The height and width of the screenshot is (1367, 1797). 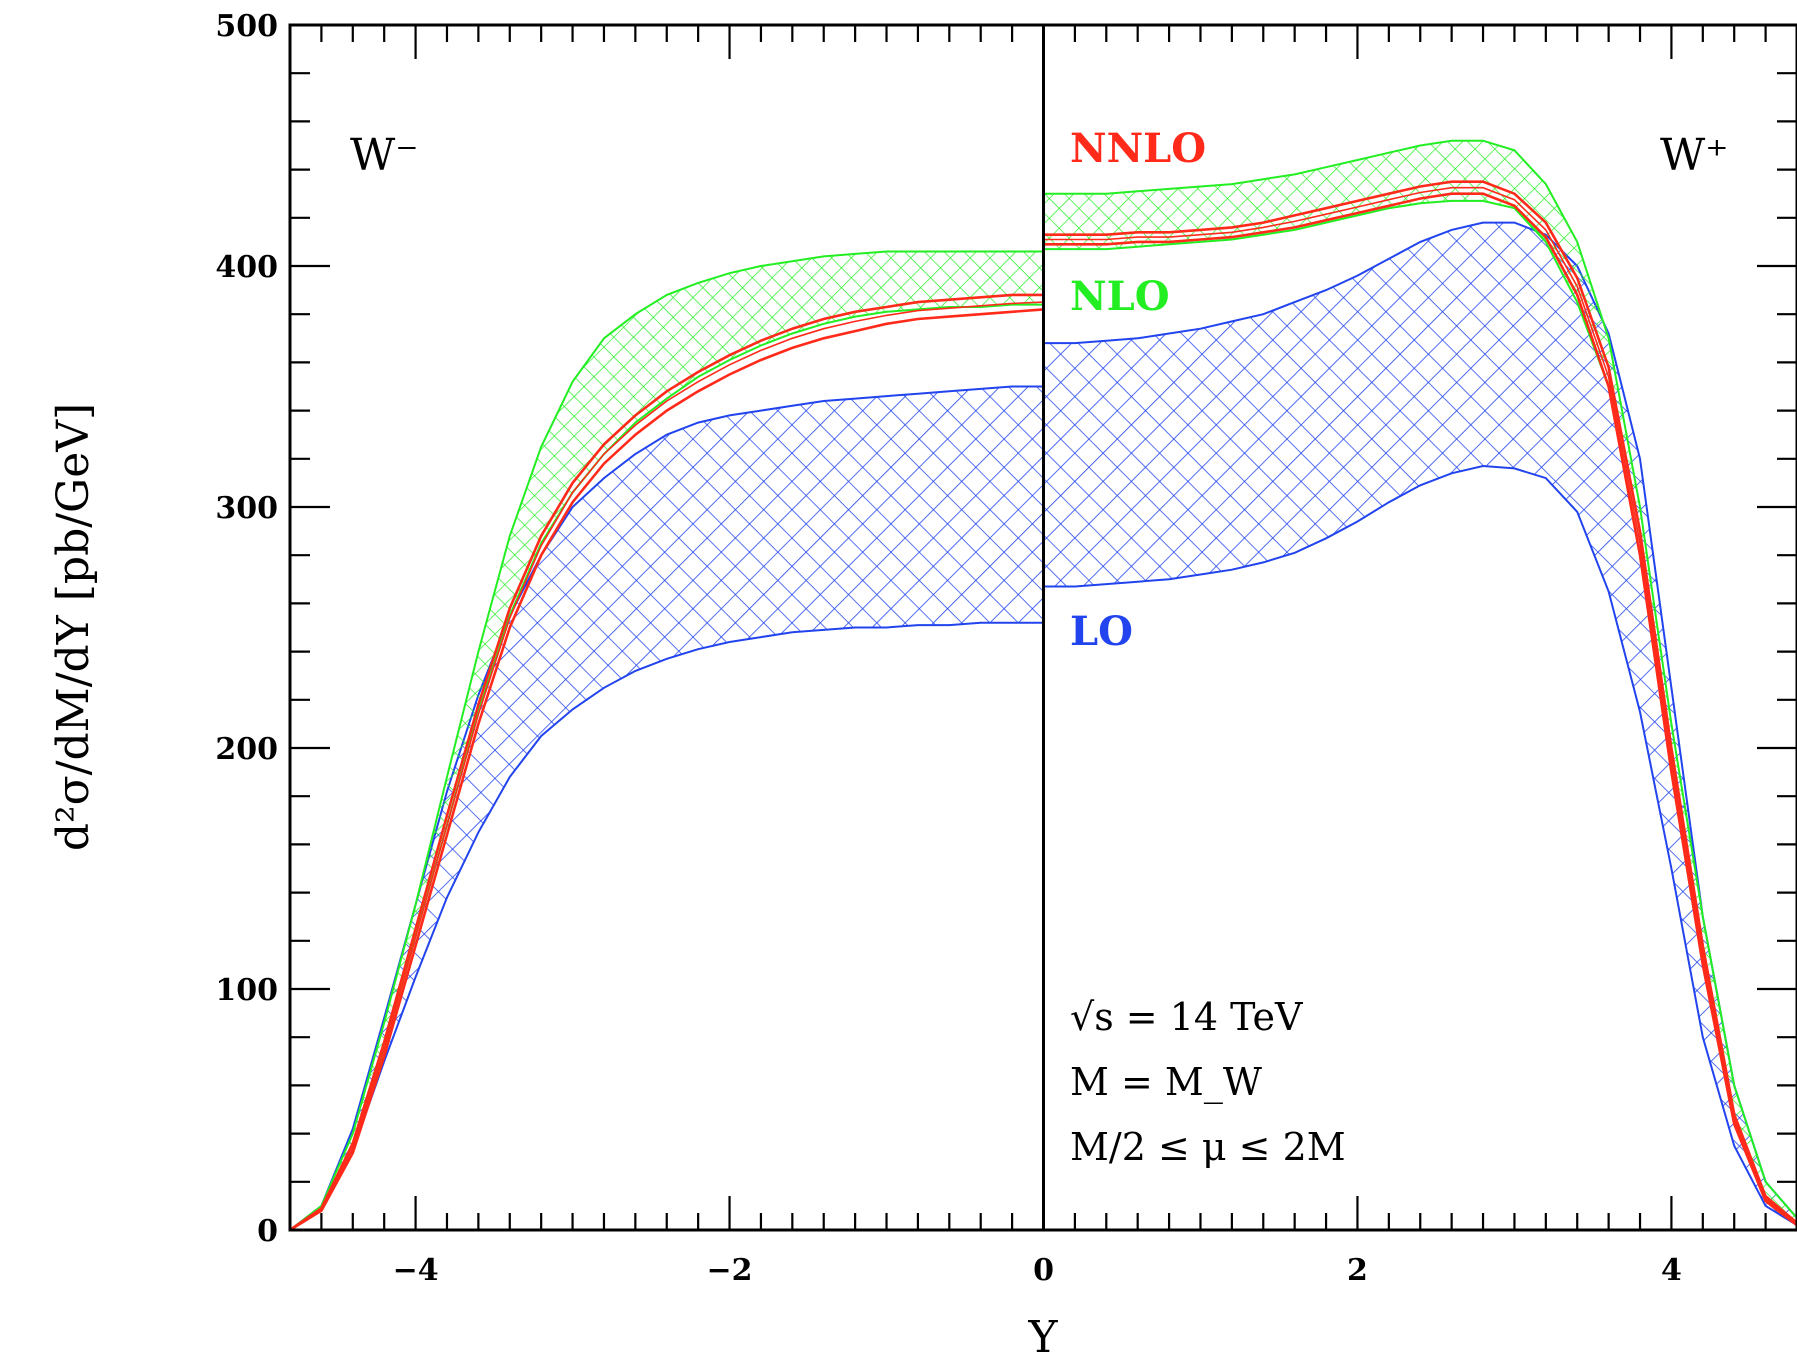 I want to click on y-tick-label: 400, so click(x=246, y=267).